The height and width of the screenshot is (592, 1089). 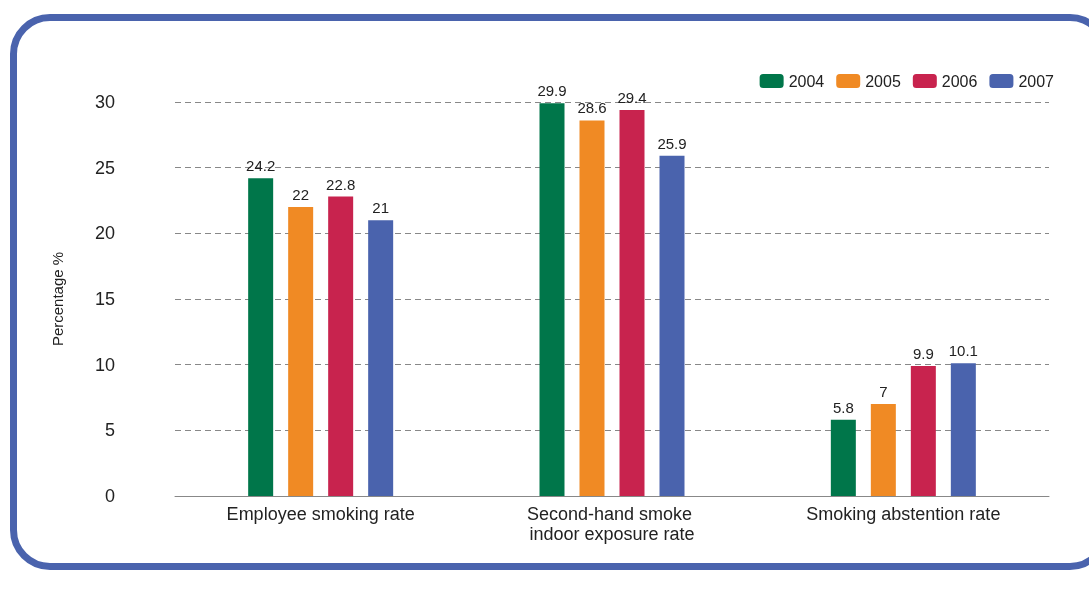 I want to click on legend-label: 2007, so click(x=1036, y=81).